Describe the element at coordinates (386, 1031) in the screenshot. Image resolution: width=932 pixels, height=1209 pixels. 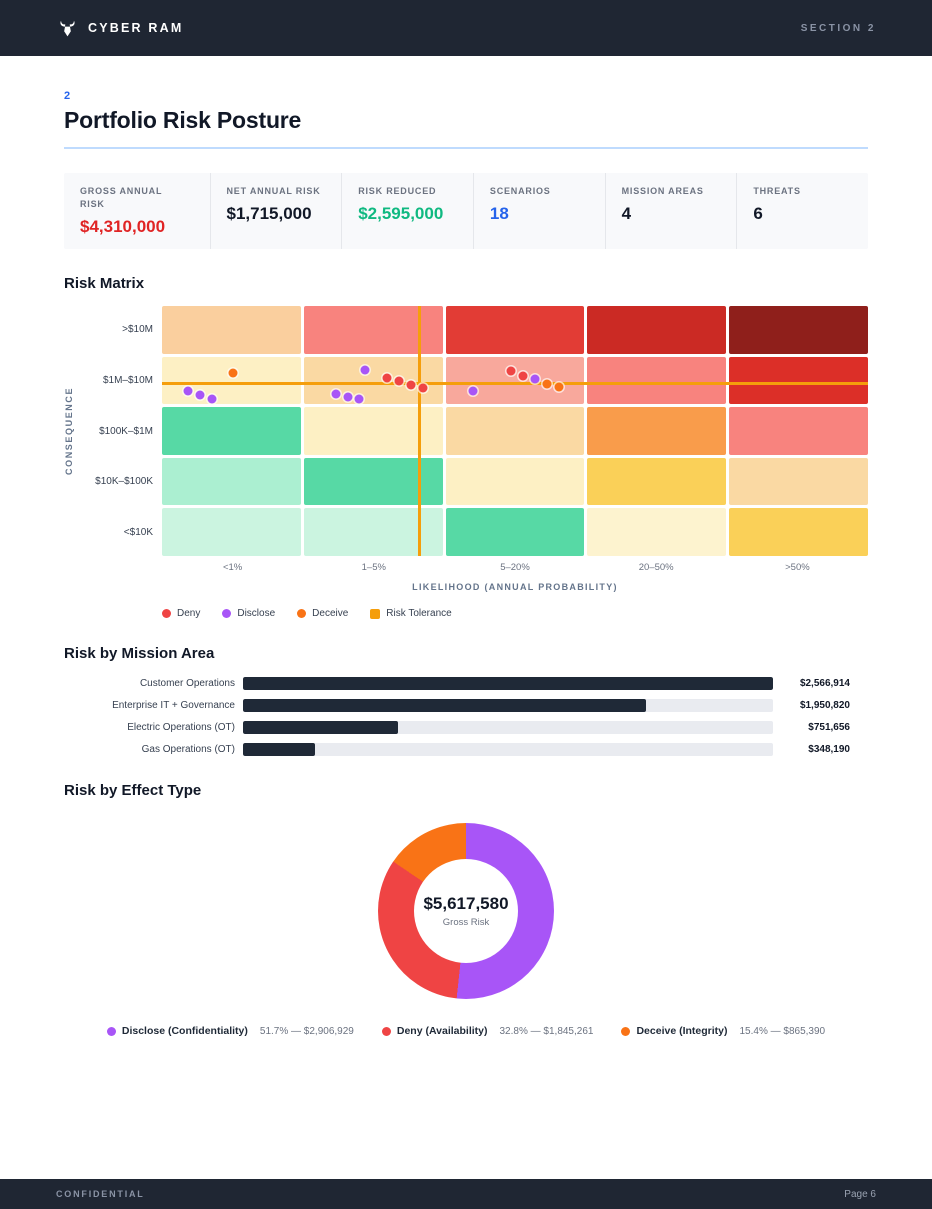
I see `effect-legend-swatch` at that location.